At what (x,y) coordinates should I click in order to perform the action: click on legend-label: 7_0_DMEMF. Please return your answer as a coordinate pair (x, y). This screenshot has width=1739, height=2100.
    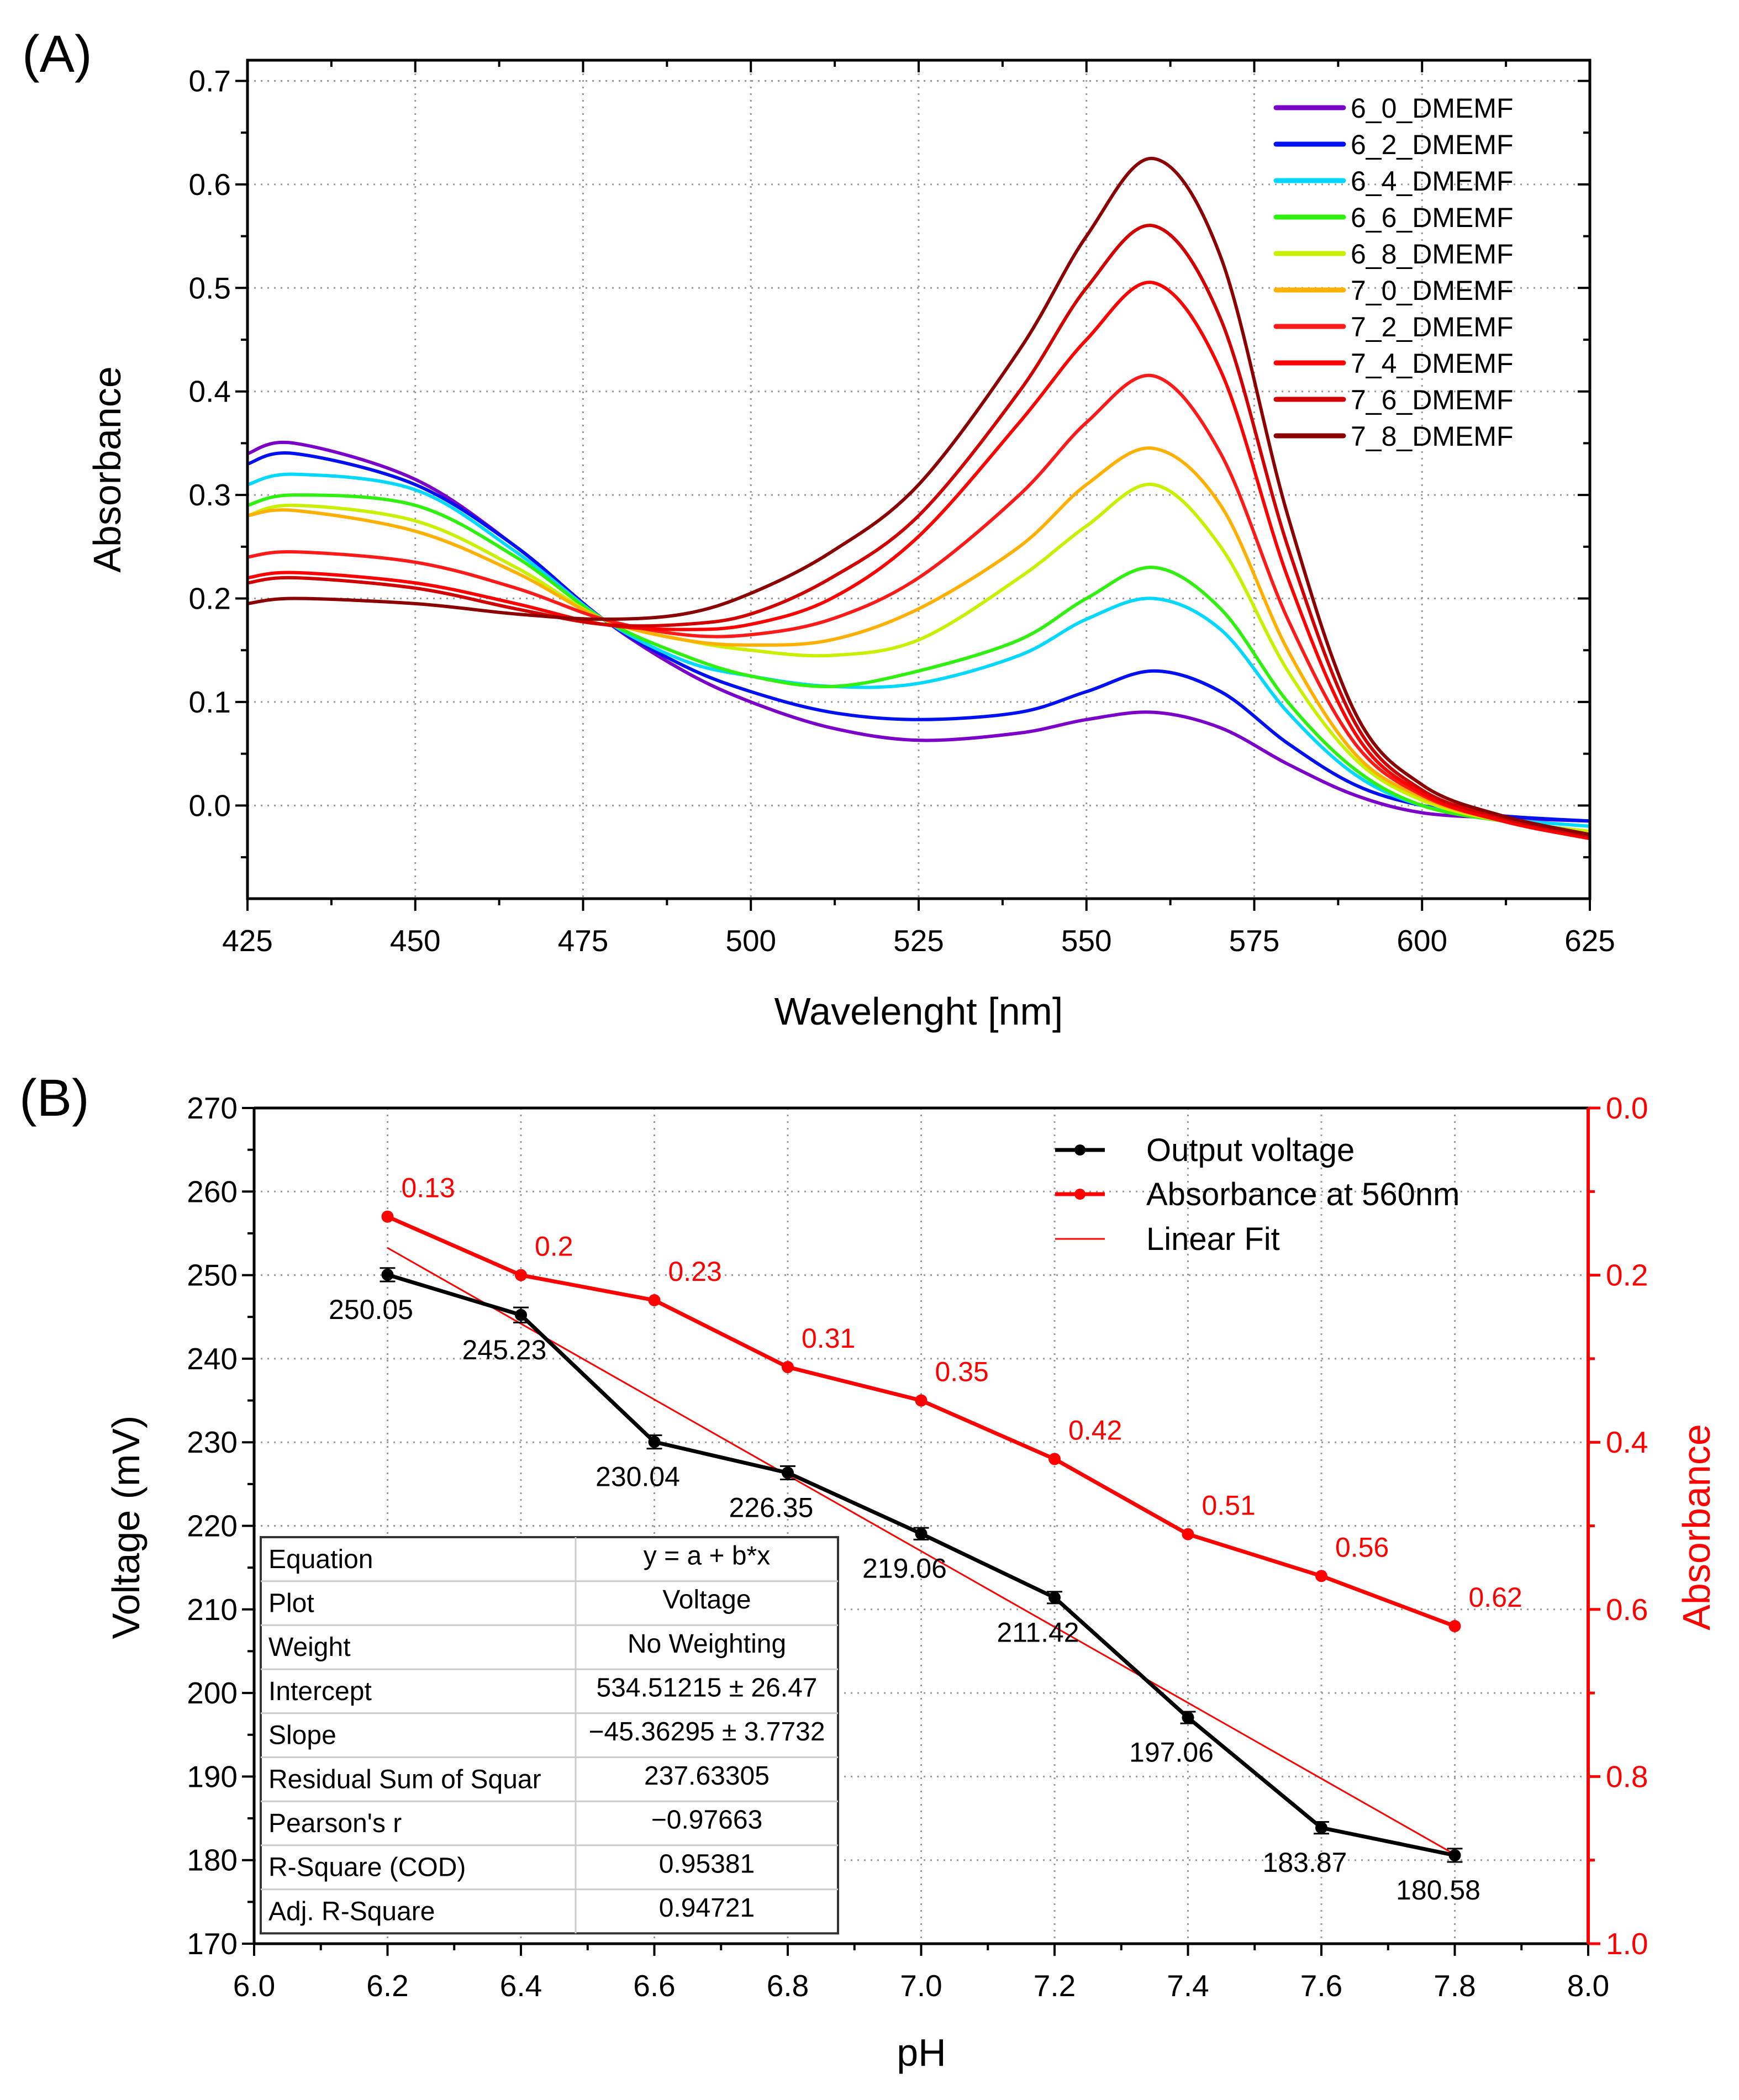
    Looking at the image, I should click on (1432, 291).